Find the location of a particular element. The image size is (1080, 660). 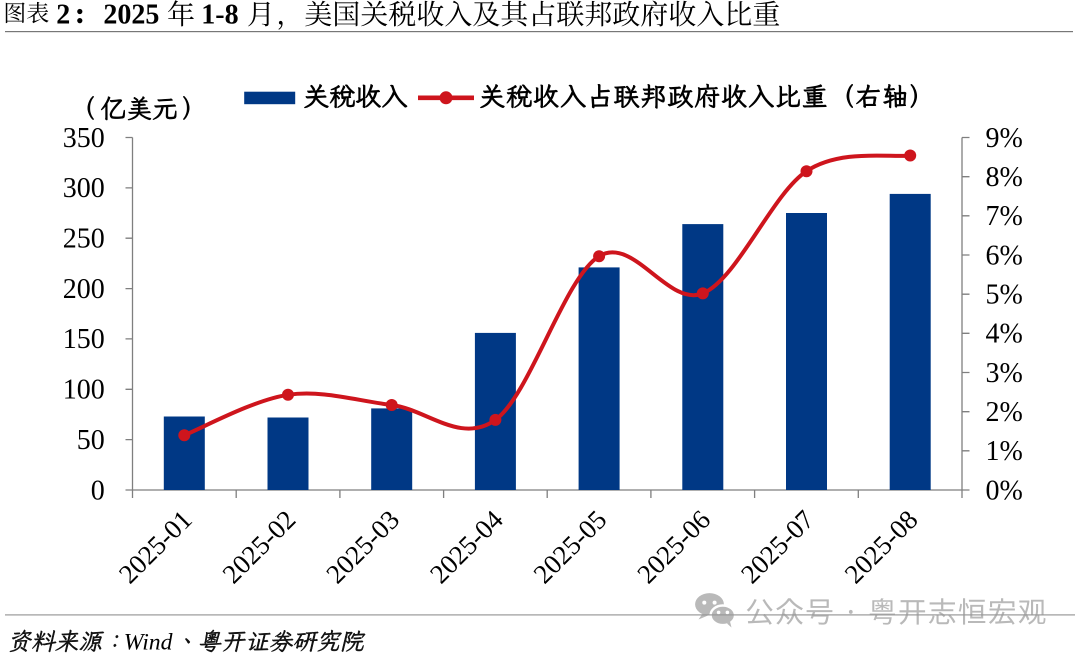

svg-text: 300 is located at coordinates (84, 188).